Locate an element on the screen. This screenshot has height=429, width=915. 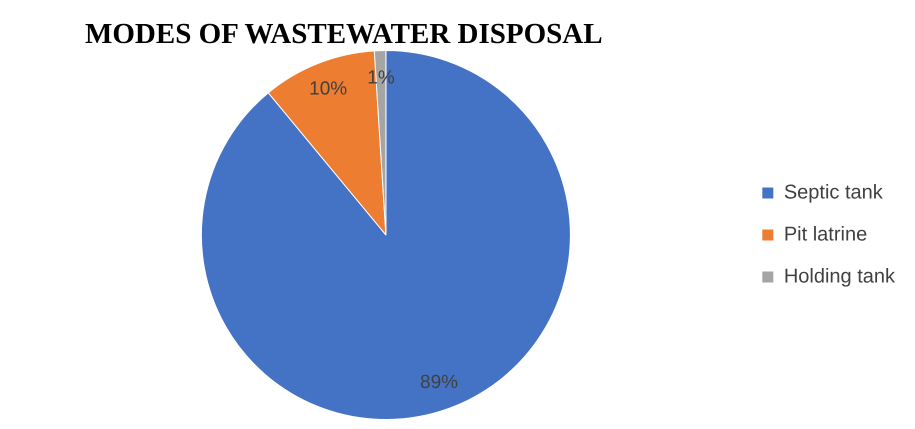
legend-label: Pit latrine is located at coordinates (826, 235).